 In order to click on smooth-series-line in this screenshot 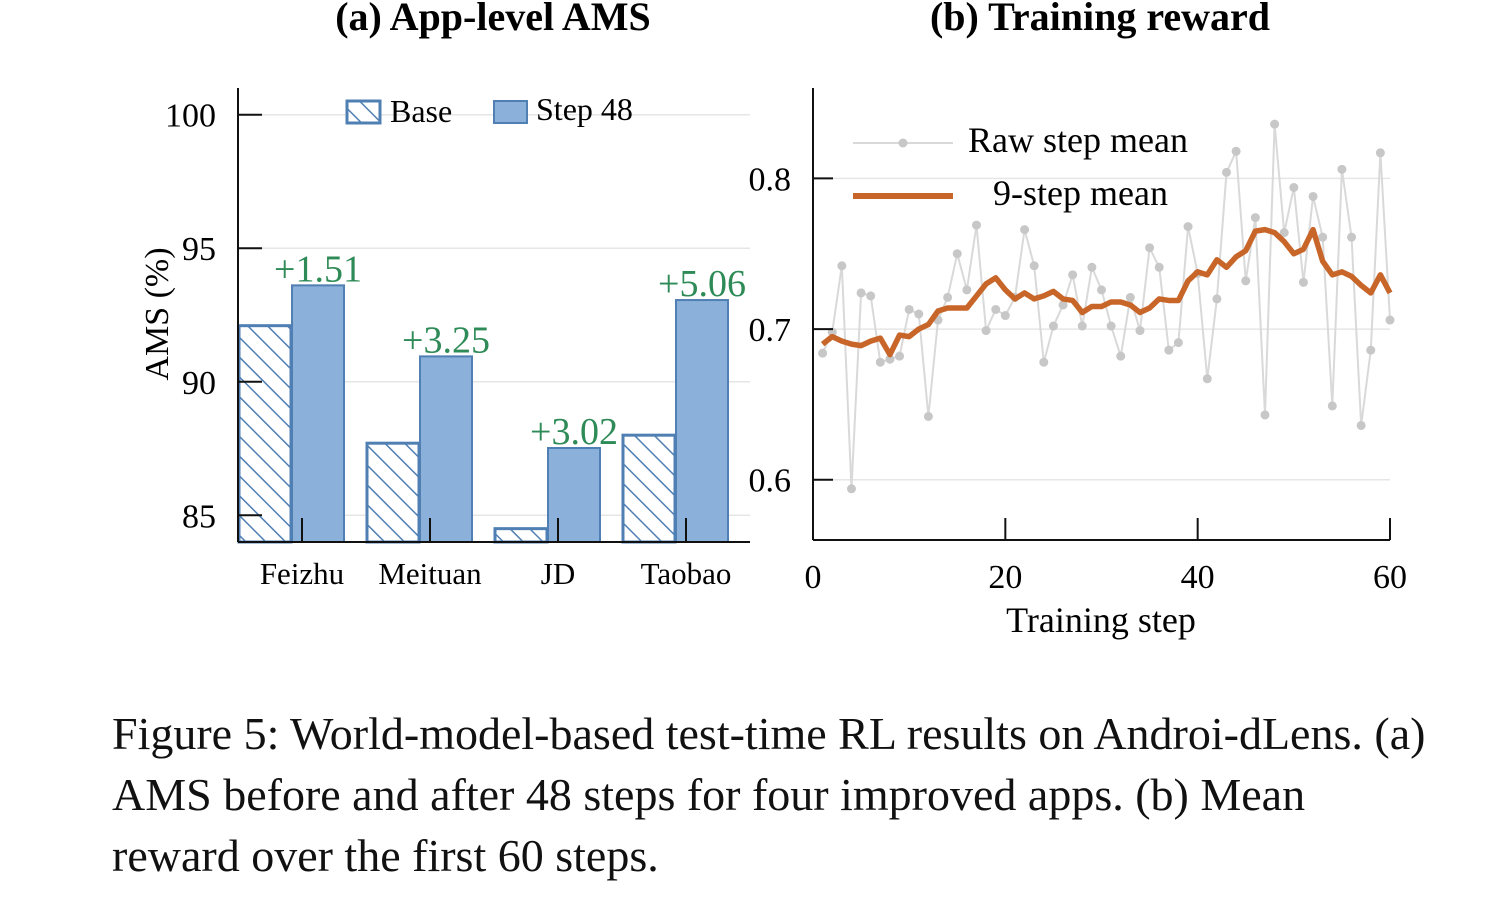, I will do `click(1106, 292)`.